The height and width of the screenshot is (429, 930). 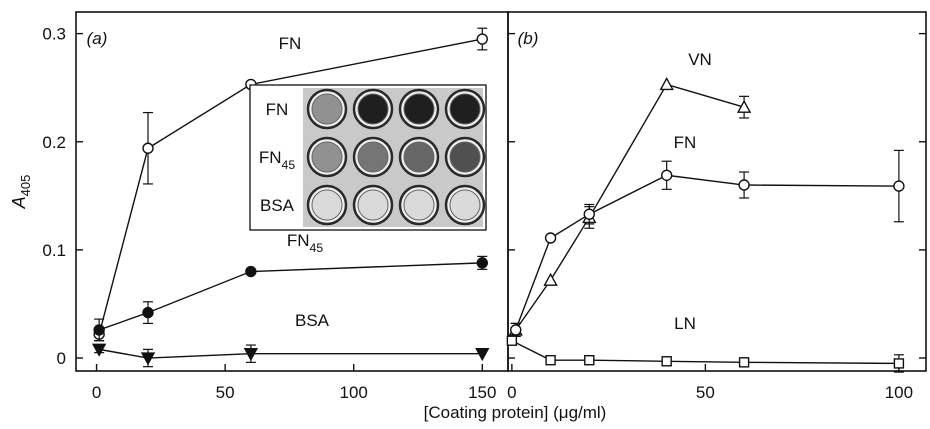 What do you see at coordinates (277, 160) in the screenshot?
I see `inset-row-label: FN45` at bounding box center [277, 160].